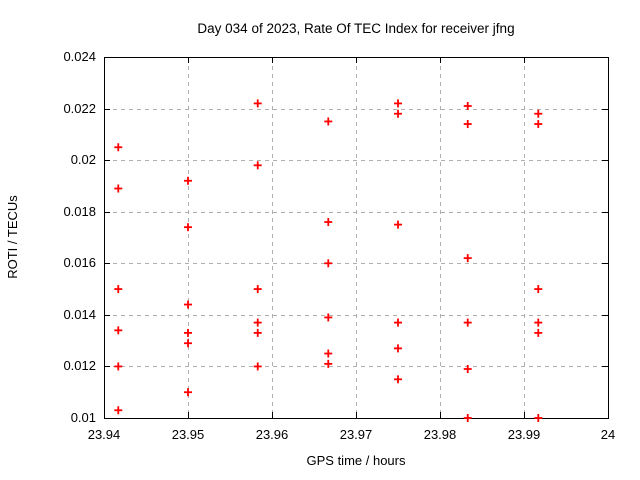  What do you see at coordinates (79, 56) in the screenshot?
I see `y-tick-label: 0.024` at bounding box center [79, 56].